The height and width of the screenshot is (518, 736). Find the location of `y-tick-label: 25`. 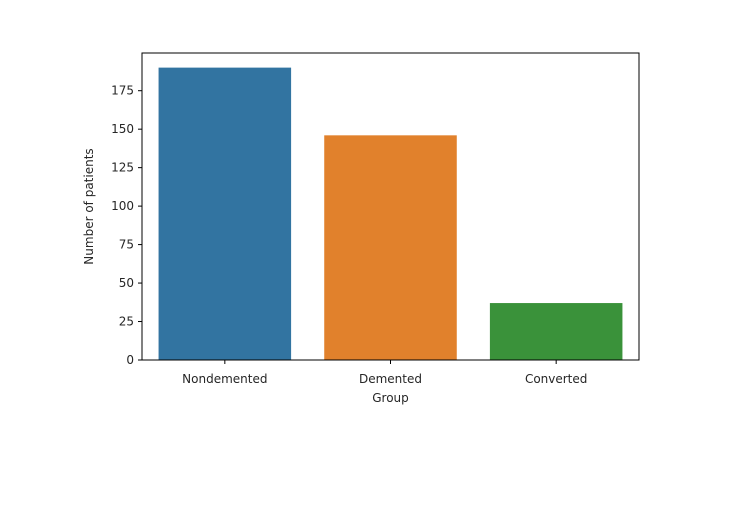

y-tick-label: 25 is located at coordinates (126, 322).